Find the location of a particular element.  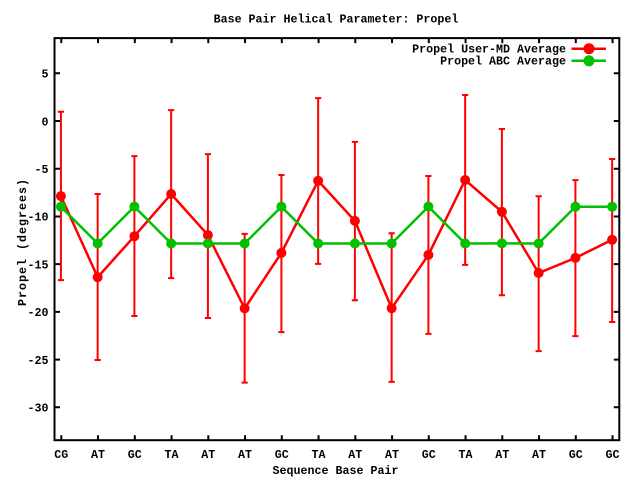

svg-text: 5 is located at coordinates (45, 75).